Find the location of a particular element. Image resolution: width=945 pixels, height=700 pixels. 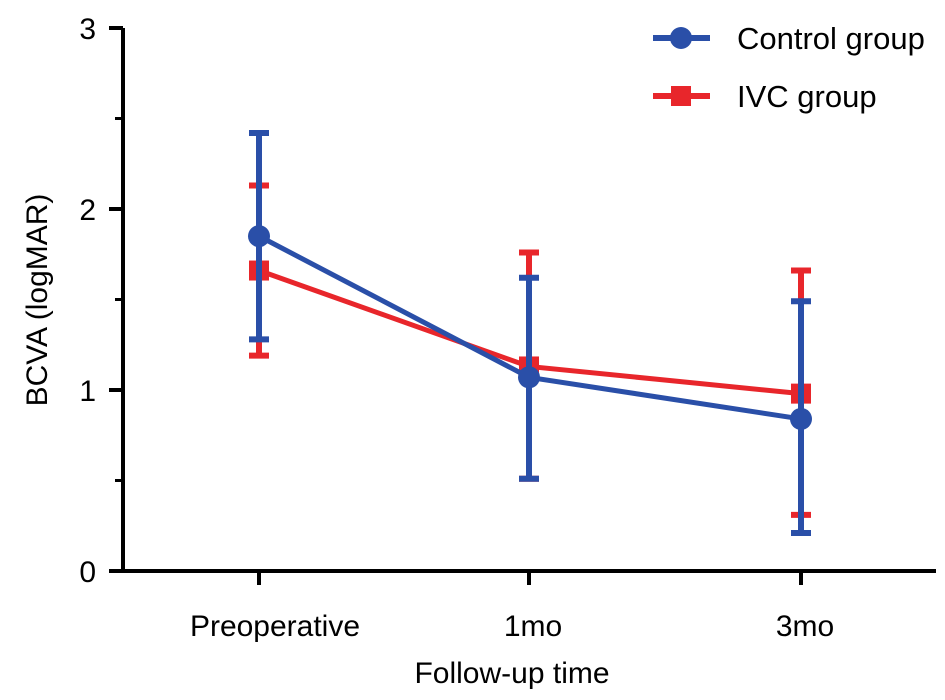

legend: Control group IVC group is located at coordinates (789, 67).